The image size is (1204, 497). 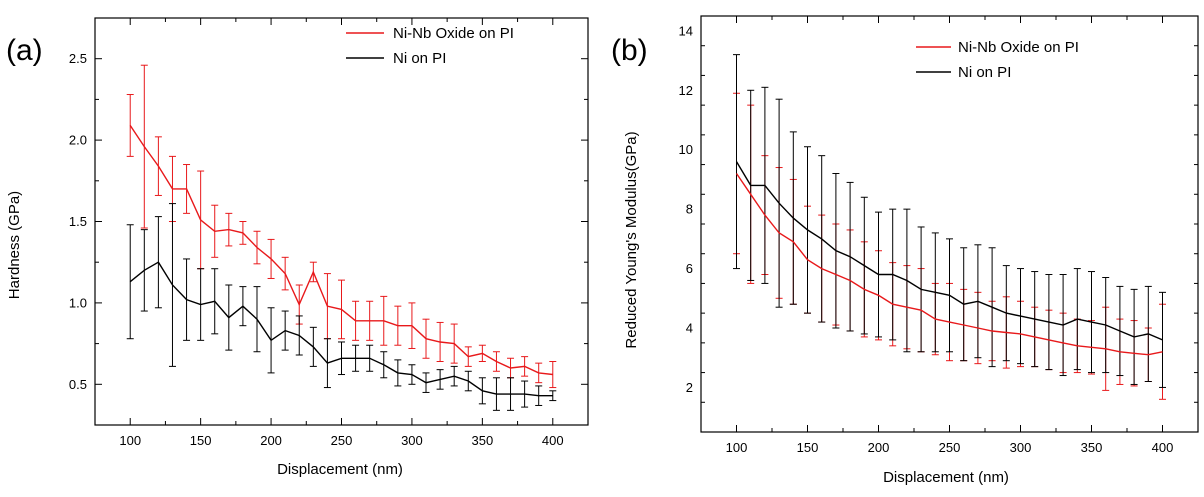 I want to click on panel-b-legend-label-ni: Ni on PI, so click(x=984, y=72).